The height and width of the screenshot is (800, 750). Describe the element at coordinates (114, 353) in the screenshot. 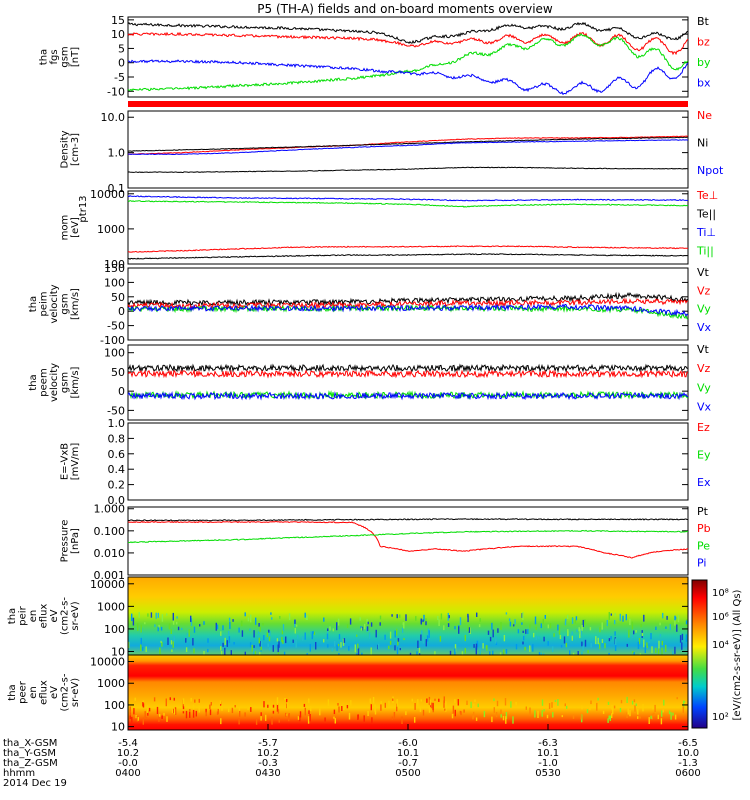

I see `y-tick-label: 100` at that location.